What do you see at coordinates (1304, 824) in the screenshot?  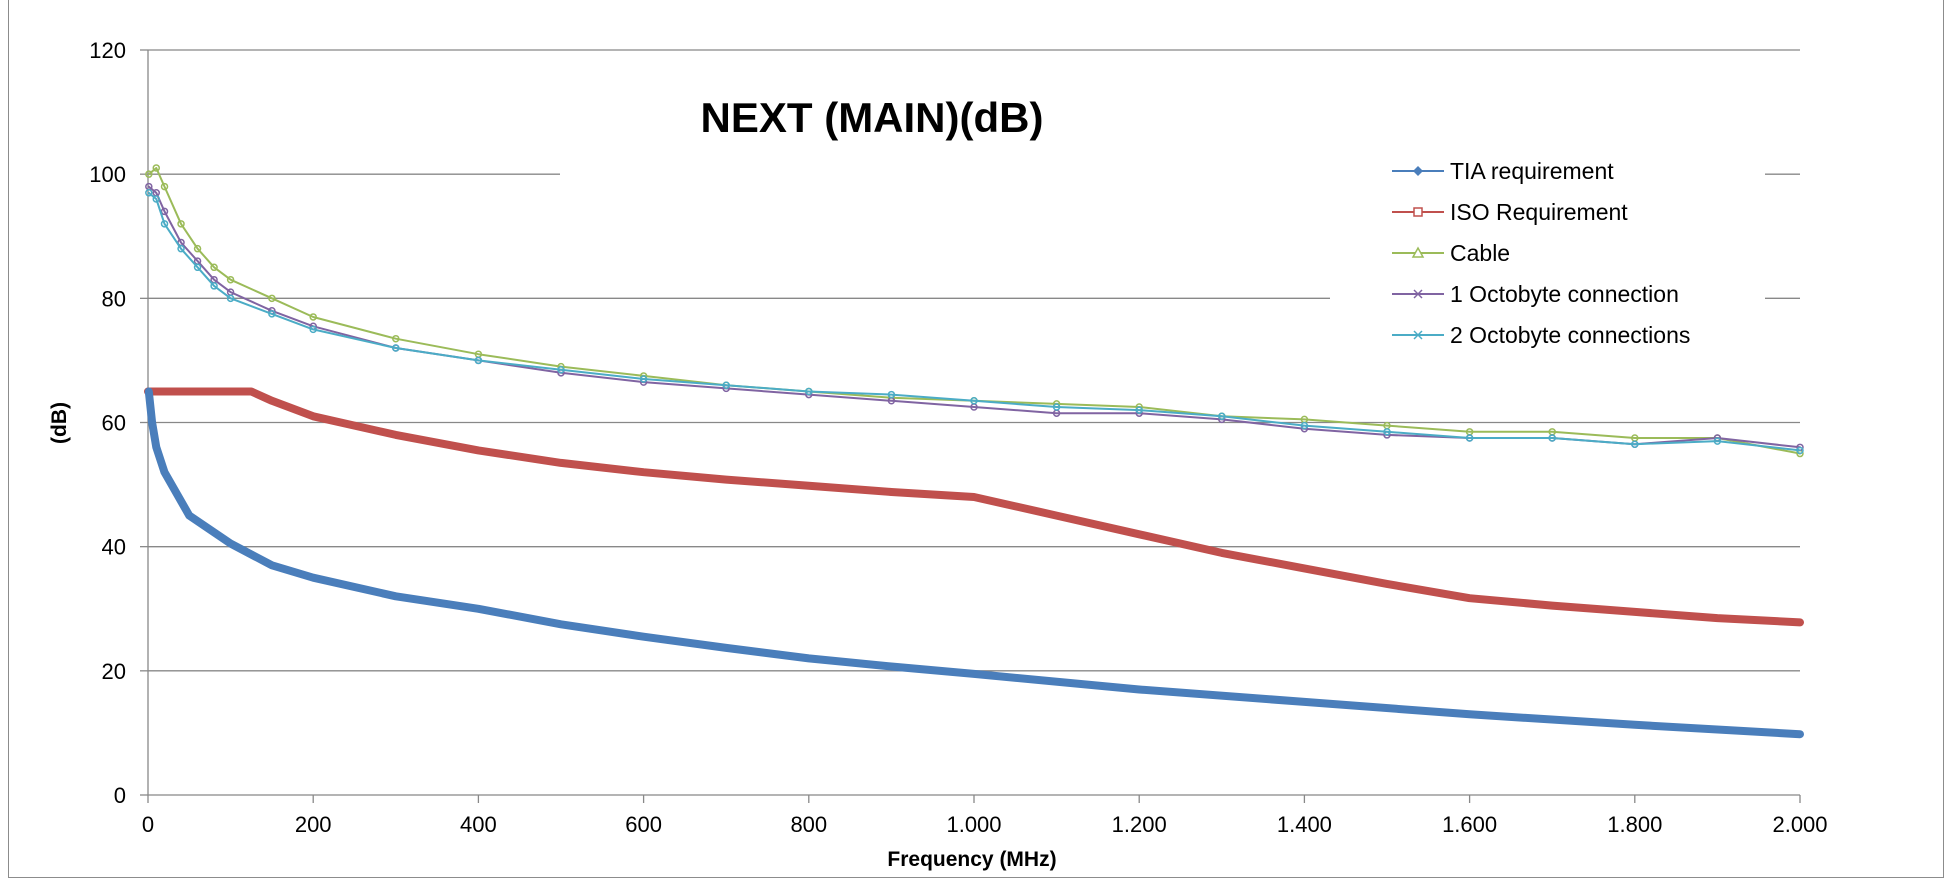 I see `x-tick-label: 1.400` at bounding box center [1304, 824].